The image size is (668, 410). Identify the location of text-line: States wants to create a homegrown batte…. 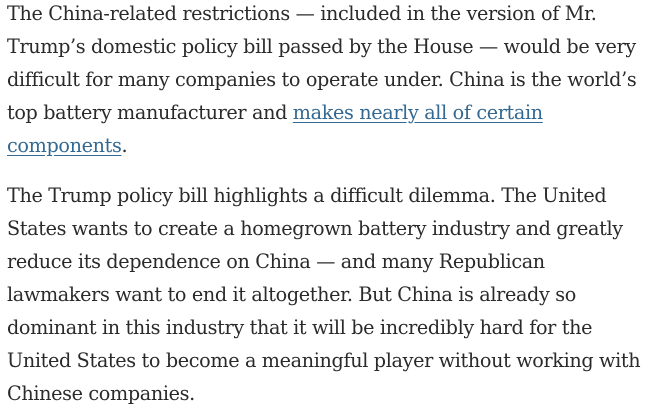
(315, 228).